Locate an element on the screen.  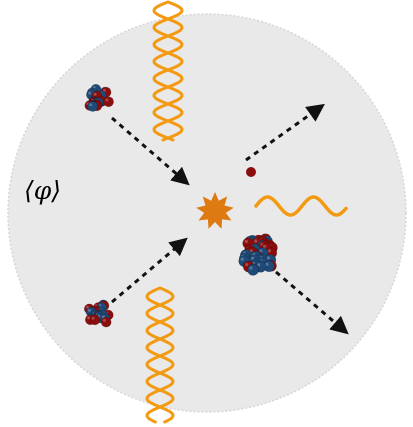
nucleus-incoming-bottom is located at coordinates (99, 313).